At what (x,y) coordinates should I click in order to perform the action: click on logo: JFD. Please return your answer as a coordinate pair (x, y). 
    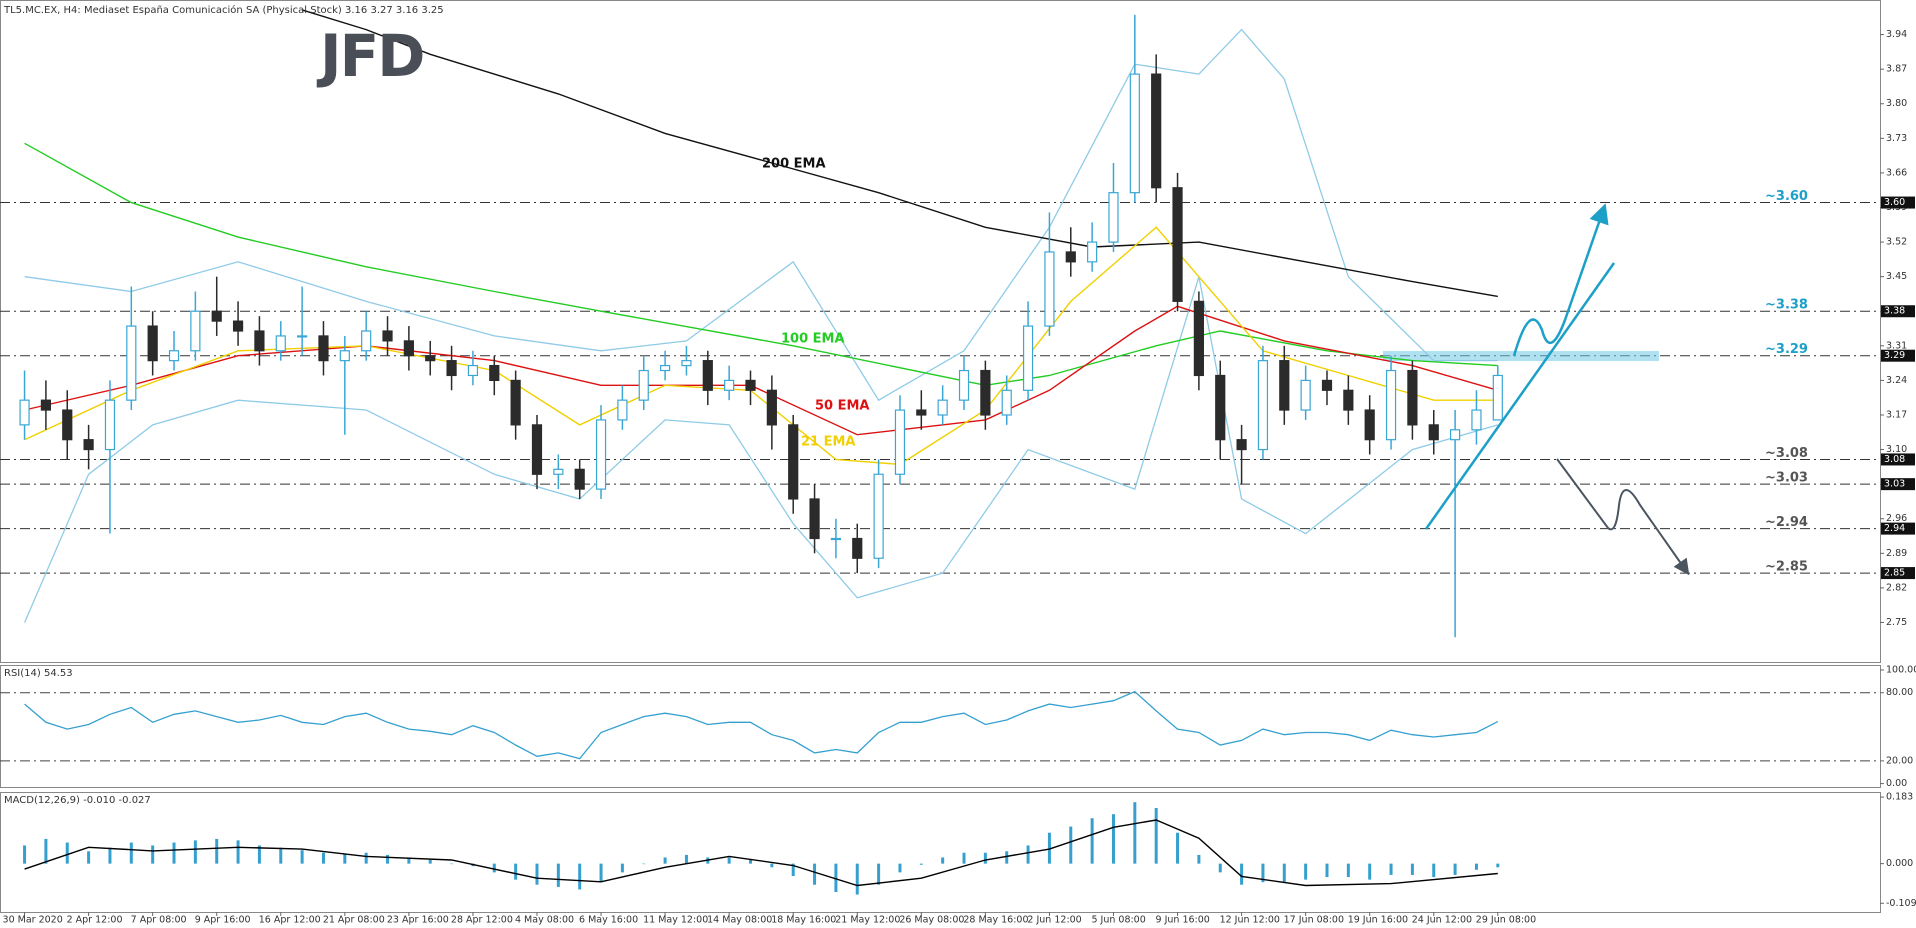
    Looking at the image, I should click on (369, 56).